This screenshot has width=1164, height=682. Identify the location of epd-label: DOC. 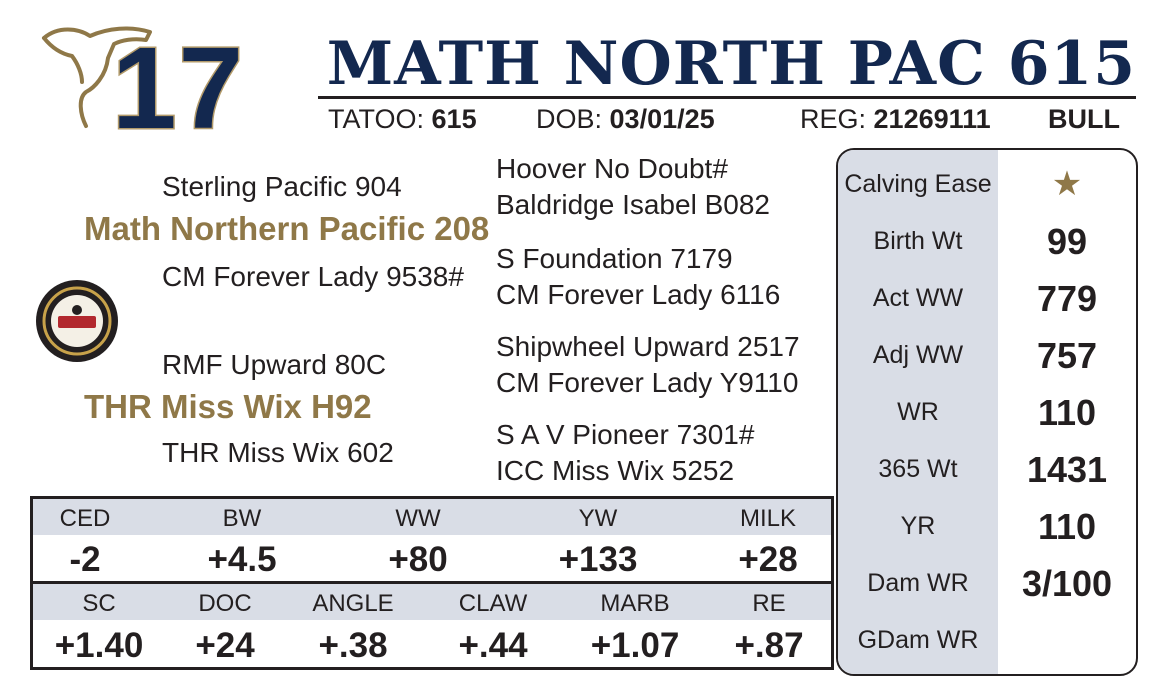
(225, 603).